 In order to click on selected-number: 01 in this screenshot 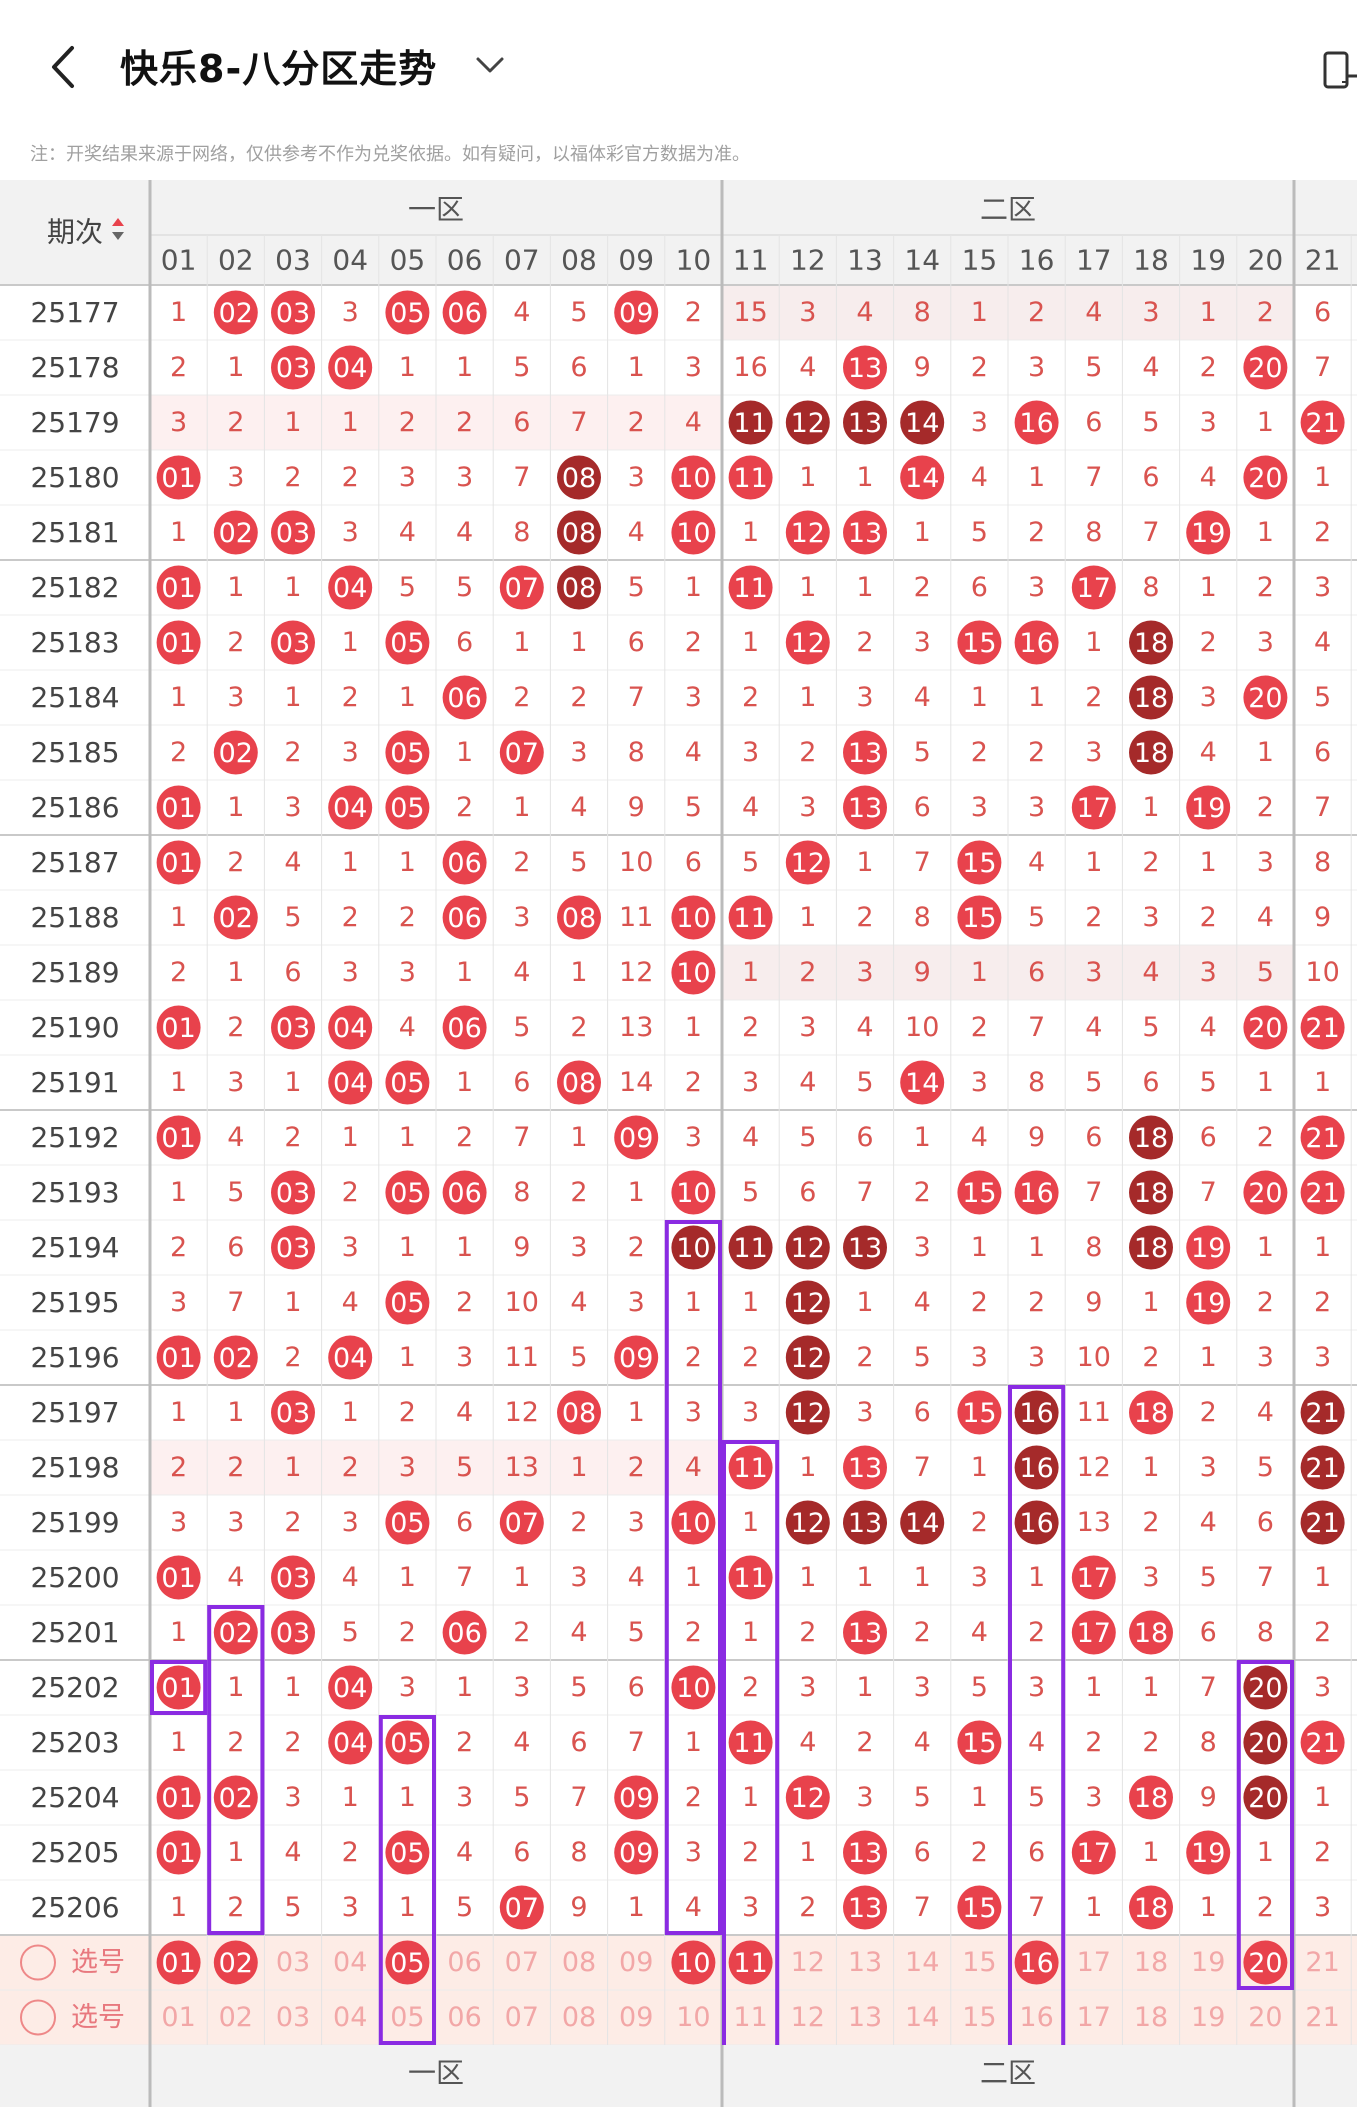, I will do `click(178, 1963)`.